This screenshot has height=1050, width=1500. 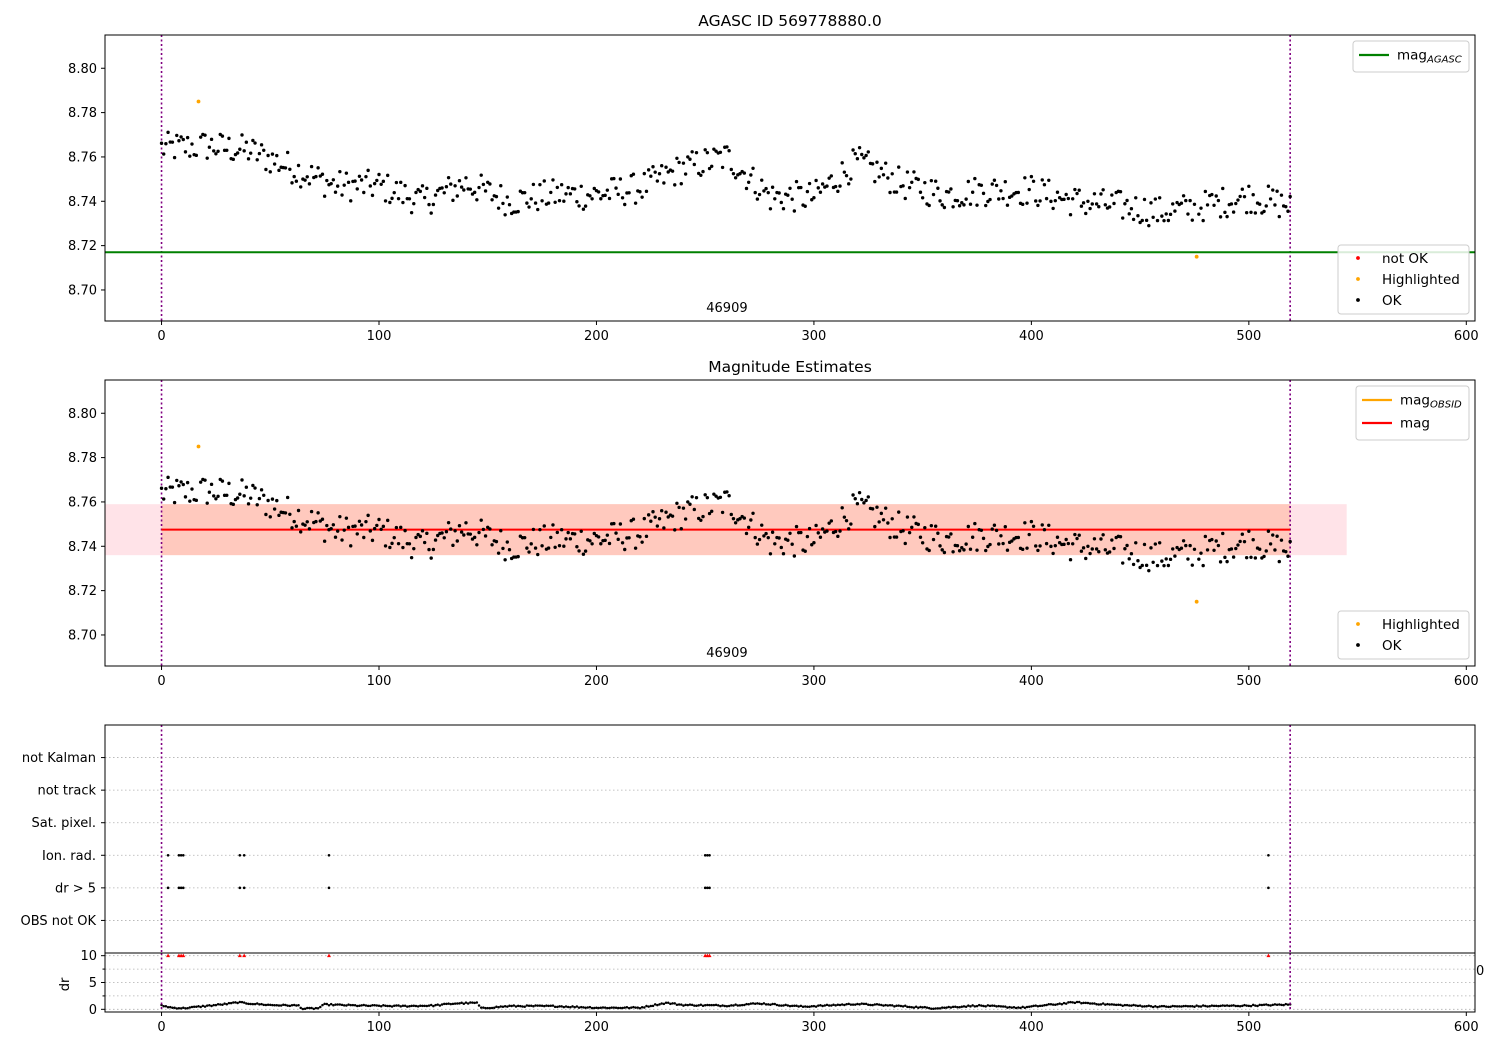 I want to click on x-tick-label: 100, so click(x=379, y=681).